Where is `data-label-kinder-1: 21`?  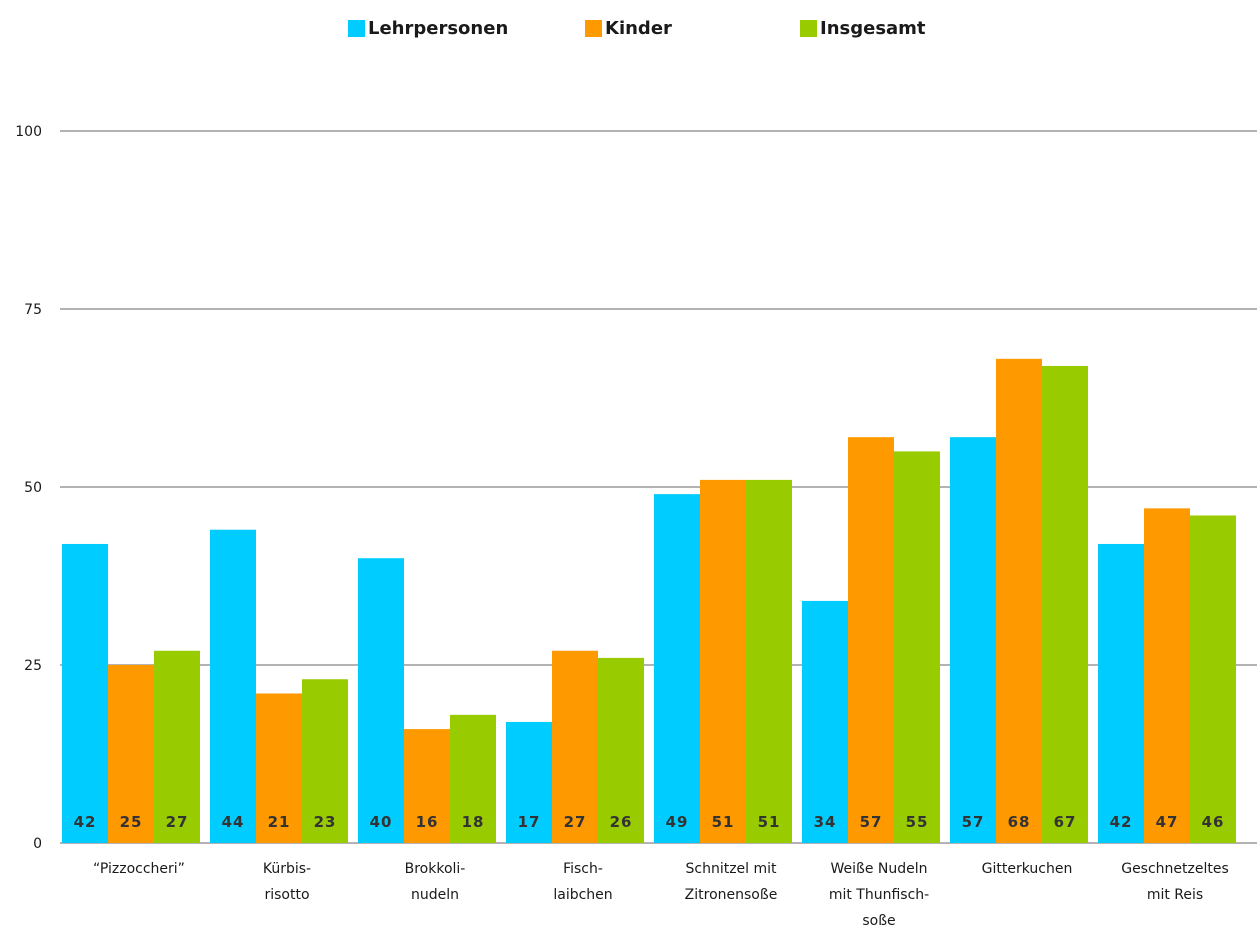 data-label-kinder-1: 21 is located at coordinates (279, 822).